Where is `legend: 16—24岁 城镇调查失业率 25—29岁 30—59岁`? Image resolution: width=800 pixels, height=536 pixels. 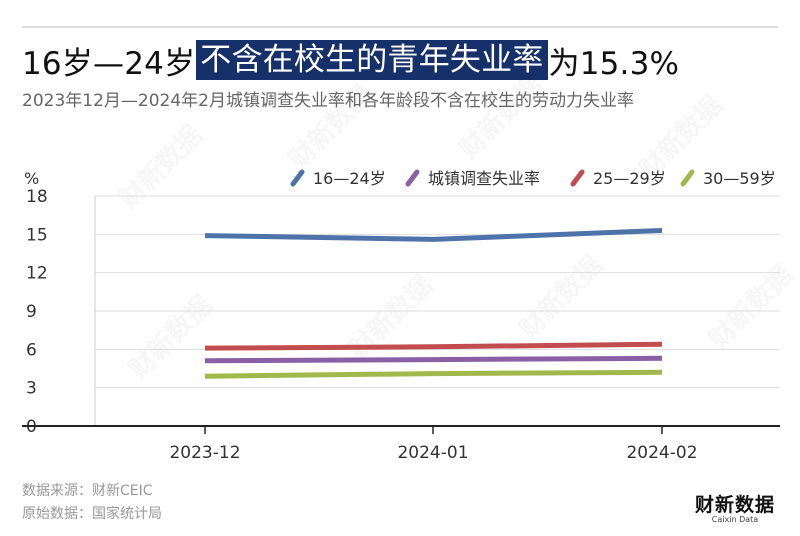
legend: 16—24岁 城镇调查失业率 25—29岁 30—59岁 is located at coordinates (533, 178).